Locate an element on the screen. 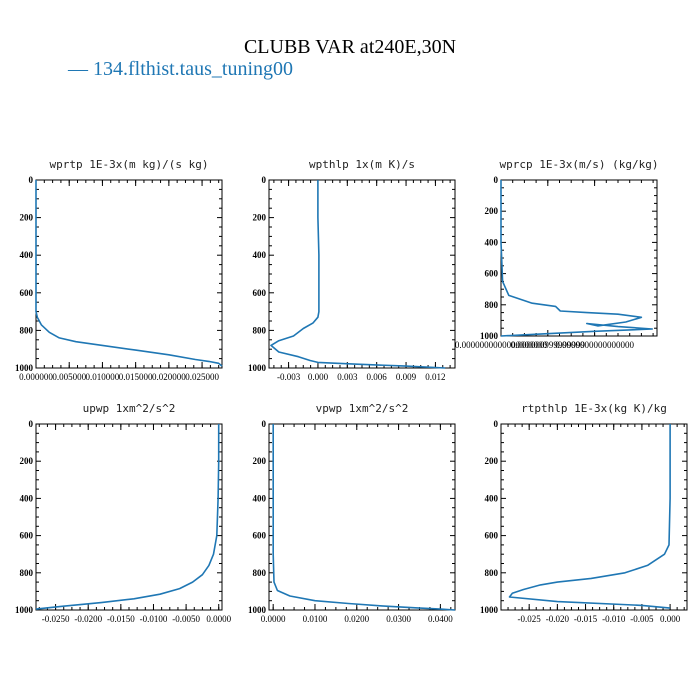 The width and height of the screenshot is (700, 700). x-tick-label: 0.005000 is located at coordinates (69, 377).